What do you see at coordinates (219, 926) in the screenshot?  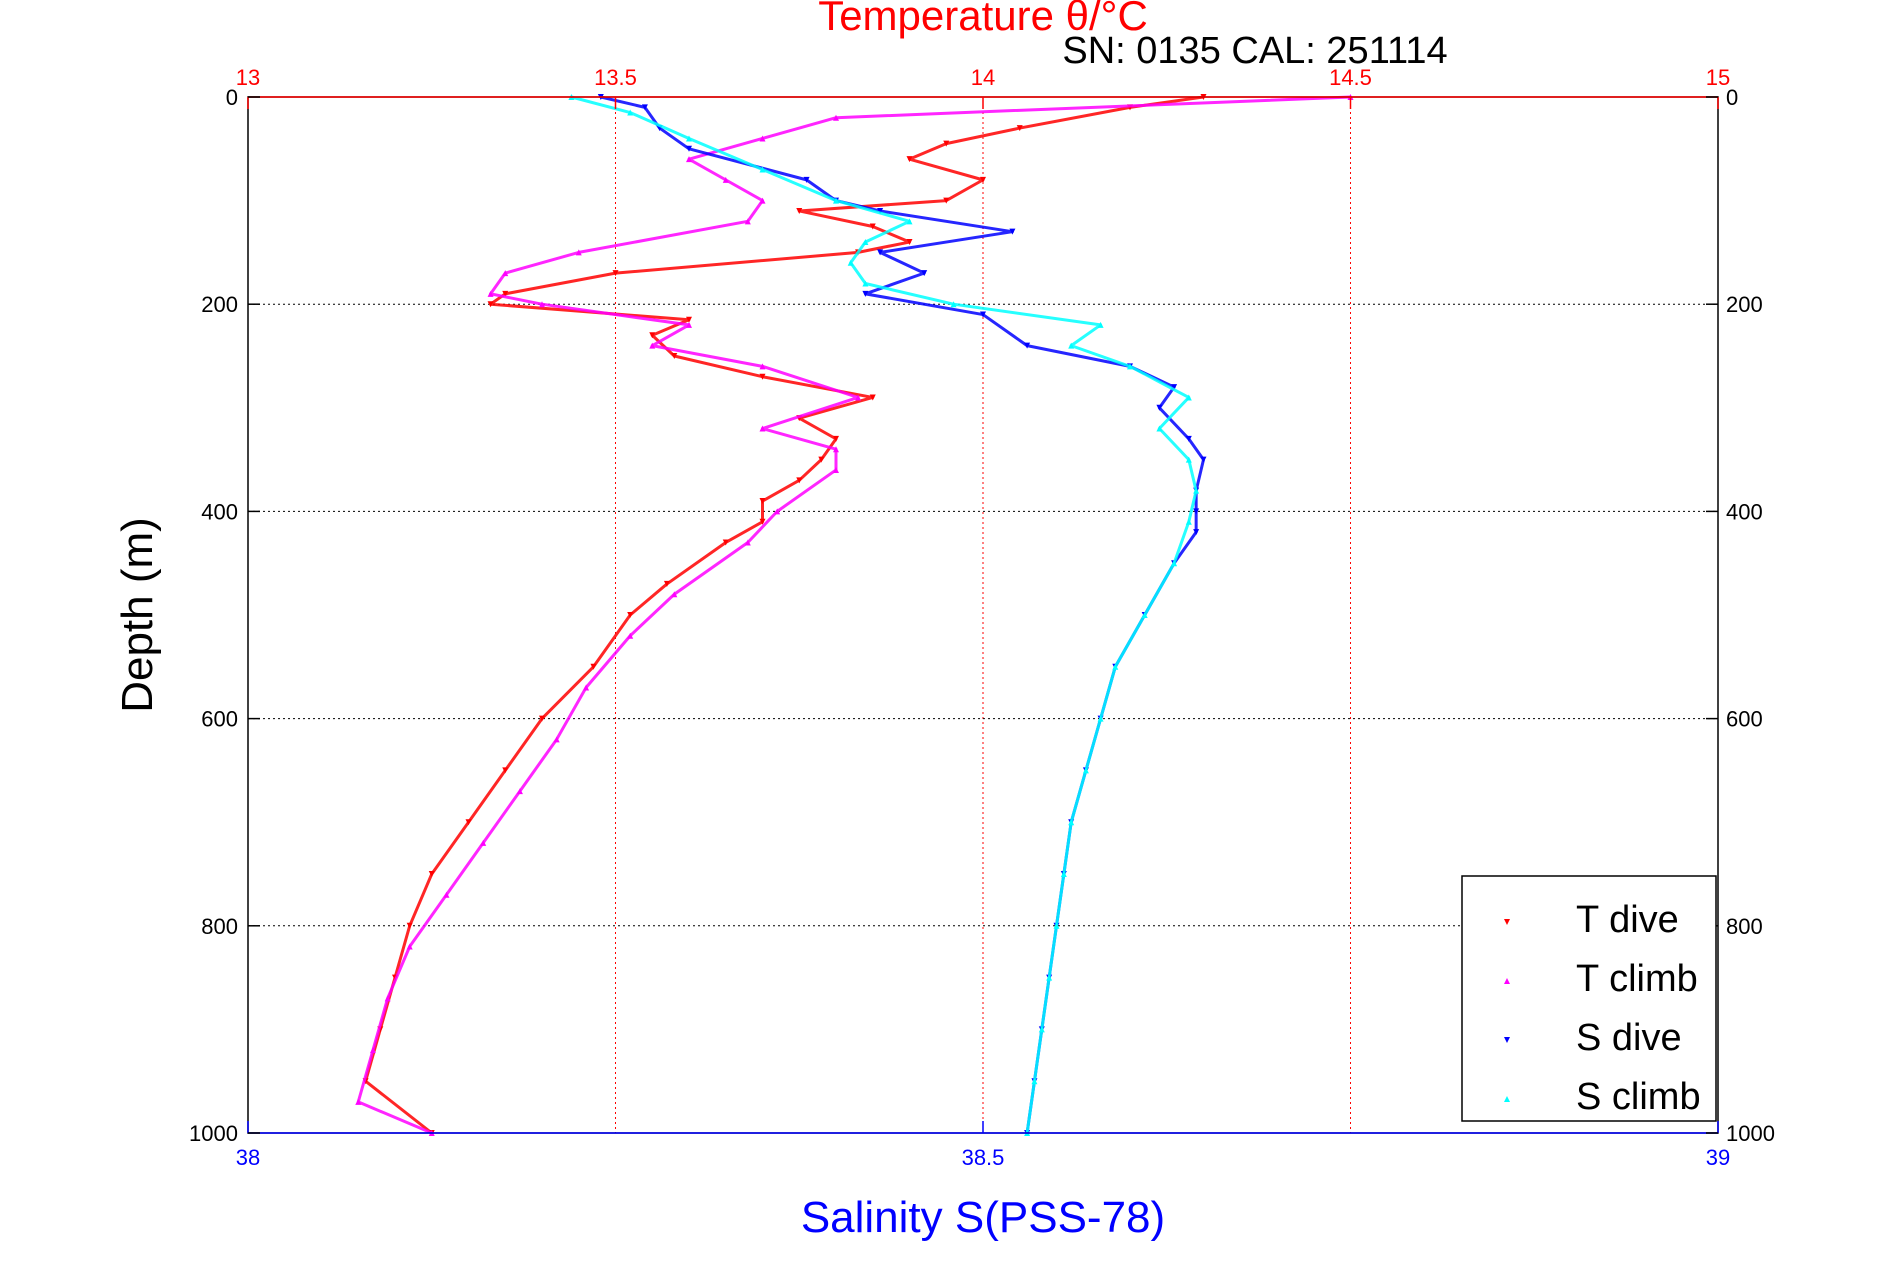 I see `depth-tick-label-left: 800` at bounding box center [219, 926].